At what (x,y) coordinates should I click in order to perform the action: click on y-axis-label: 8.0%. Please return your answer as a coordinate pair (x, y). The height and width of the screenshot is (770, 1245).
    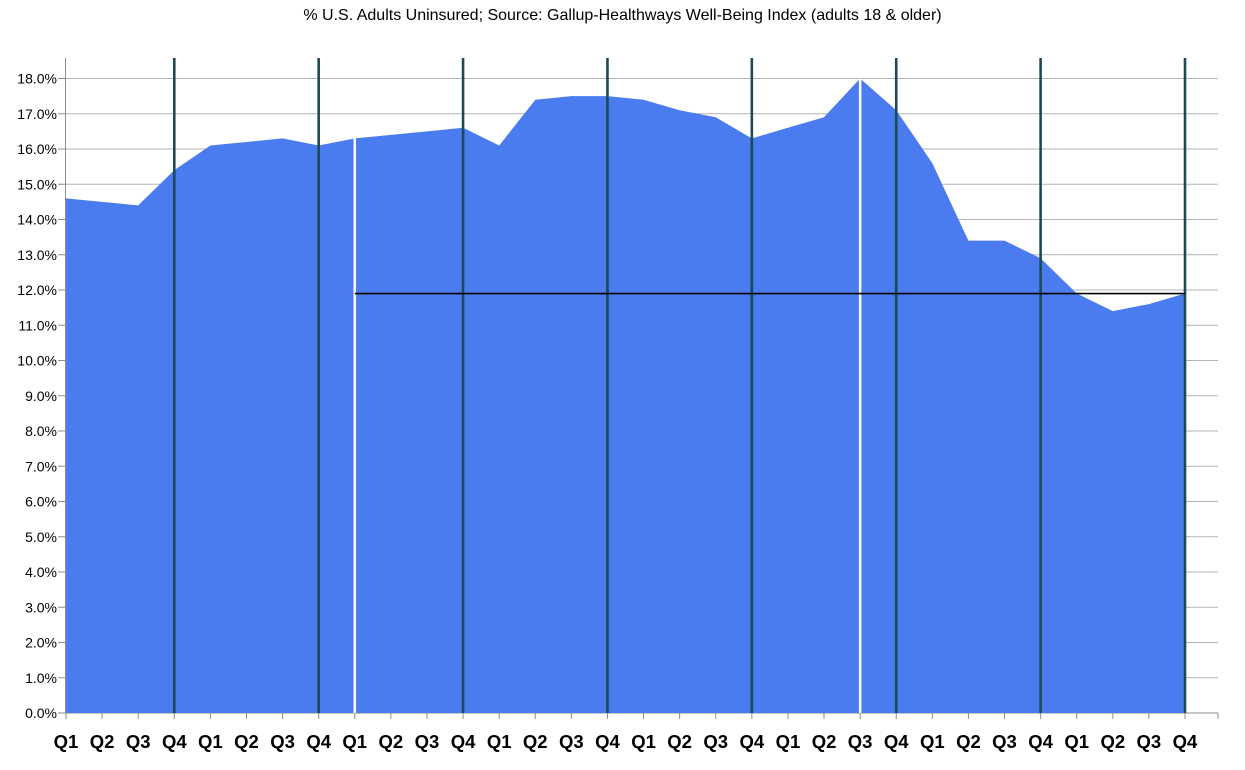
    Looking at the image, I should click on (41, 431).